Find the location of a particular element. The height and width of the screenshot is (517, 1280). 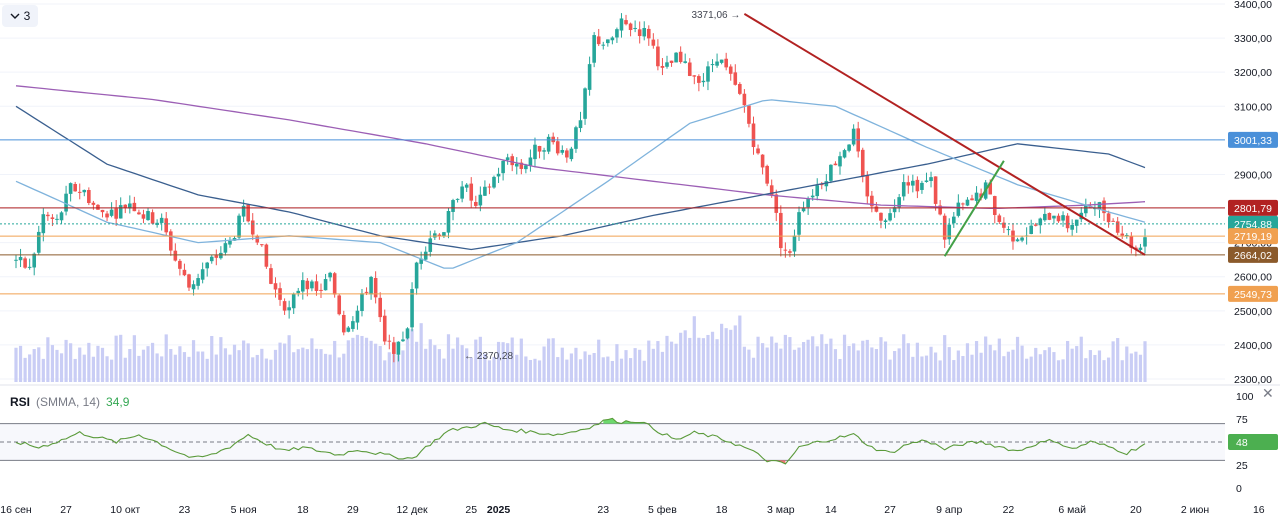

rsi-axis-label: 100 is located at coordinates (1245, 397).